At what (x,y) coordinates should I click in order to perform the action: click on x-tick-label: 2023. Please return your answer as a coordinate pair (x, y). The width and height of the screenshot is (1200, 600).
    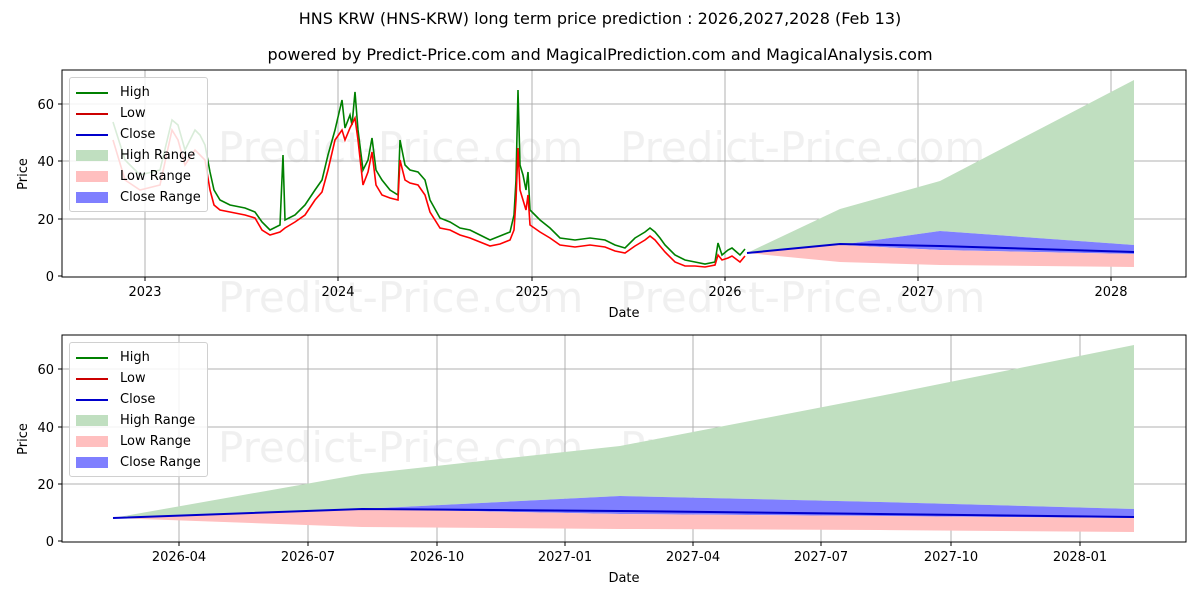
    Looking at the image, I should click on (144, 292).